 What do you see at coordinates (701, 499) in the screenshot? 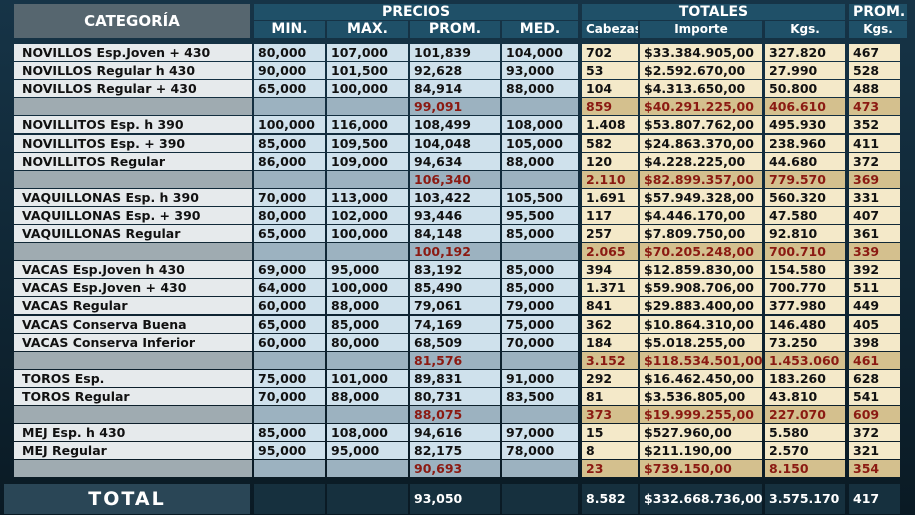
I see `total-cell: $332.668.736,00` at bounding box center [701, 499].